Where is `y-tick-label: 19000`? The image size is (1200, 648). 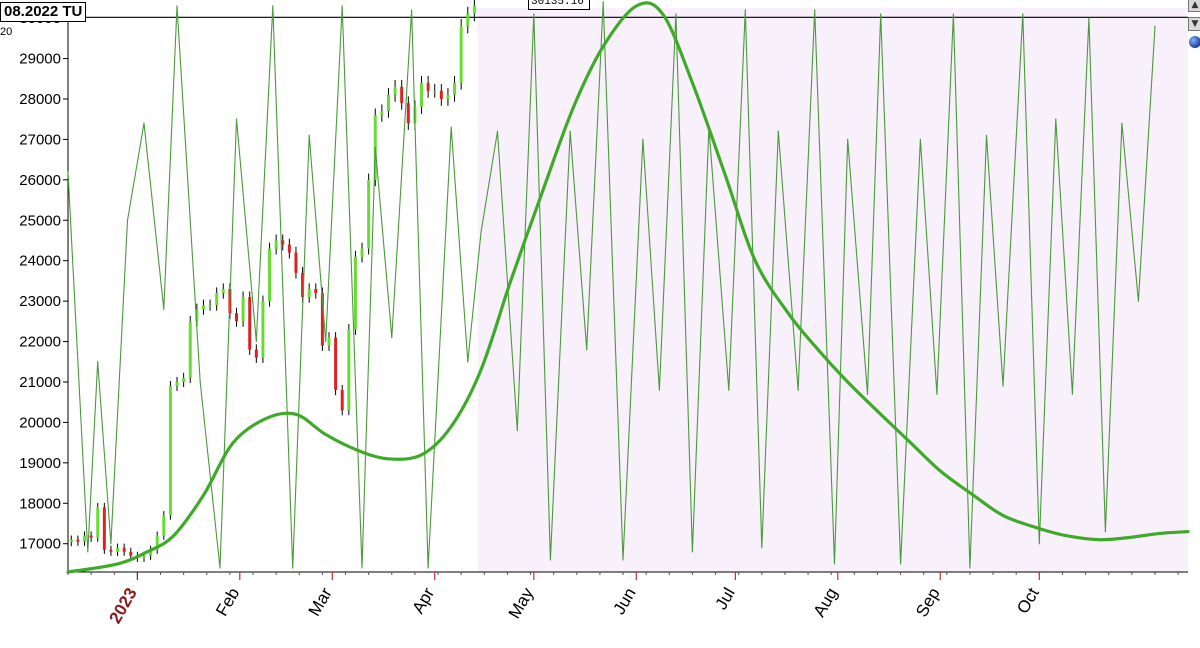 y-tick-label: 19000 is located at coordinates (40, 463).